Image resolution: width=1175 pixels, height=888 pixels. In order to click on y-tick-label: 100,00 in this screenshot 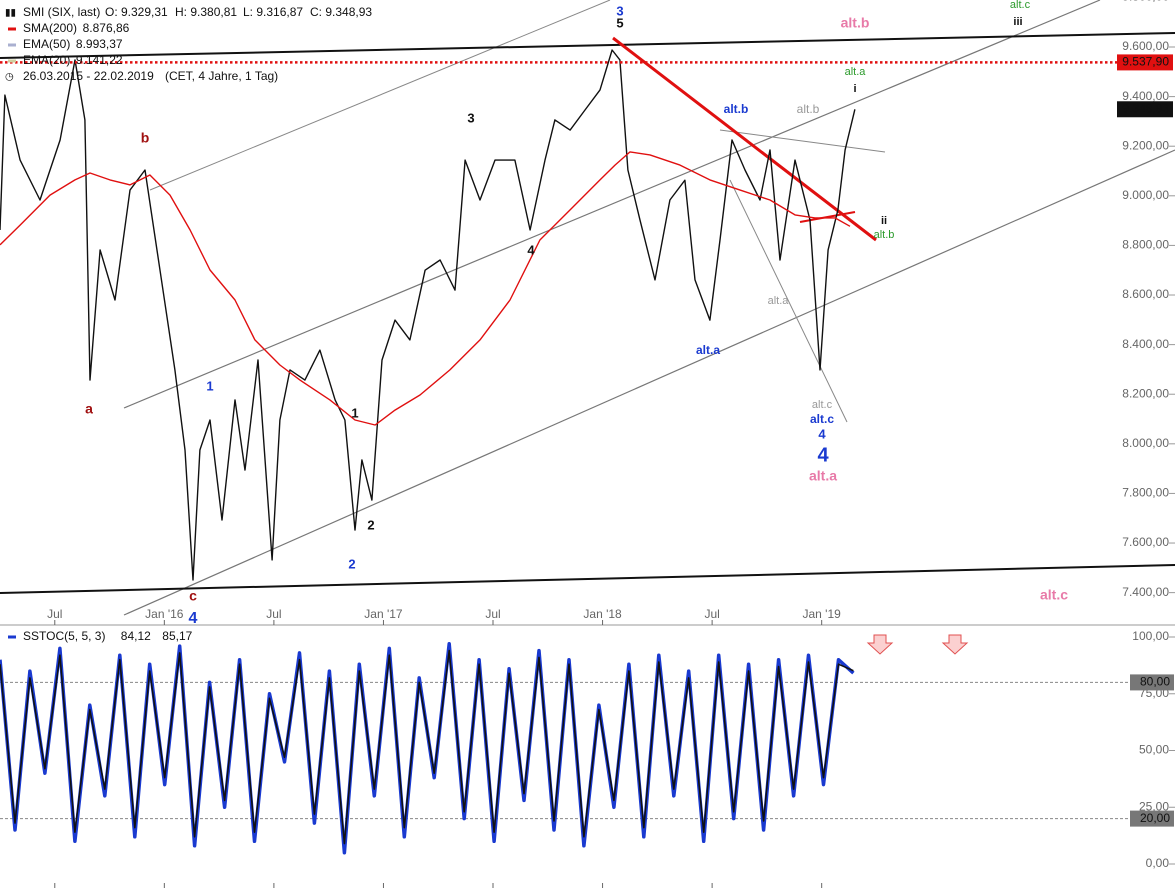, I will do `click(1150, 636)`.